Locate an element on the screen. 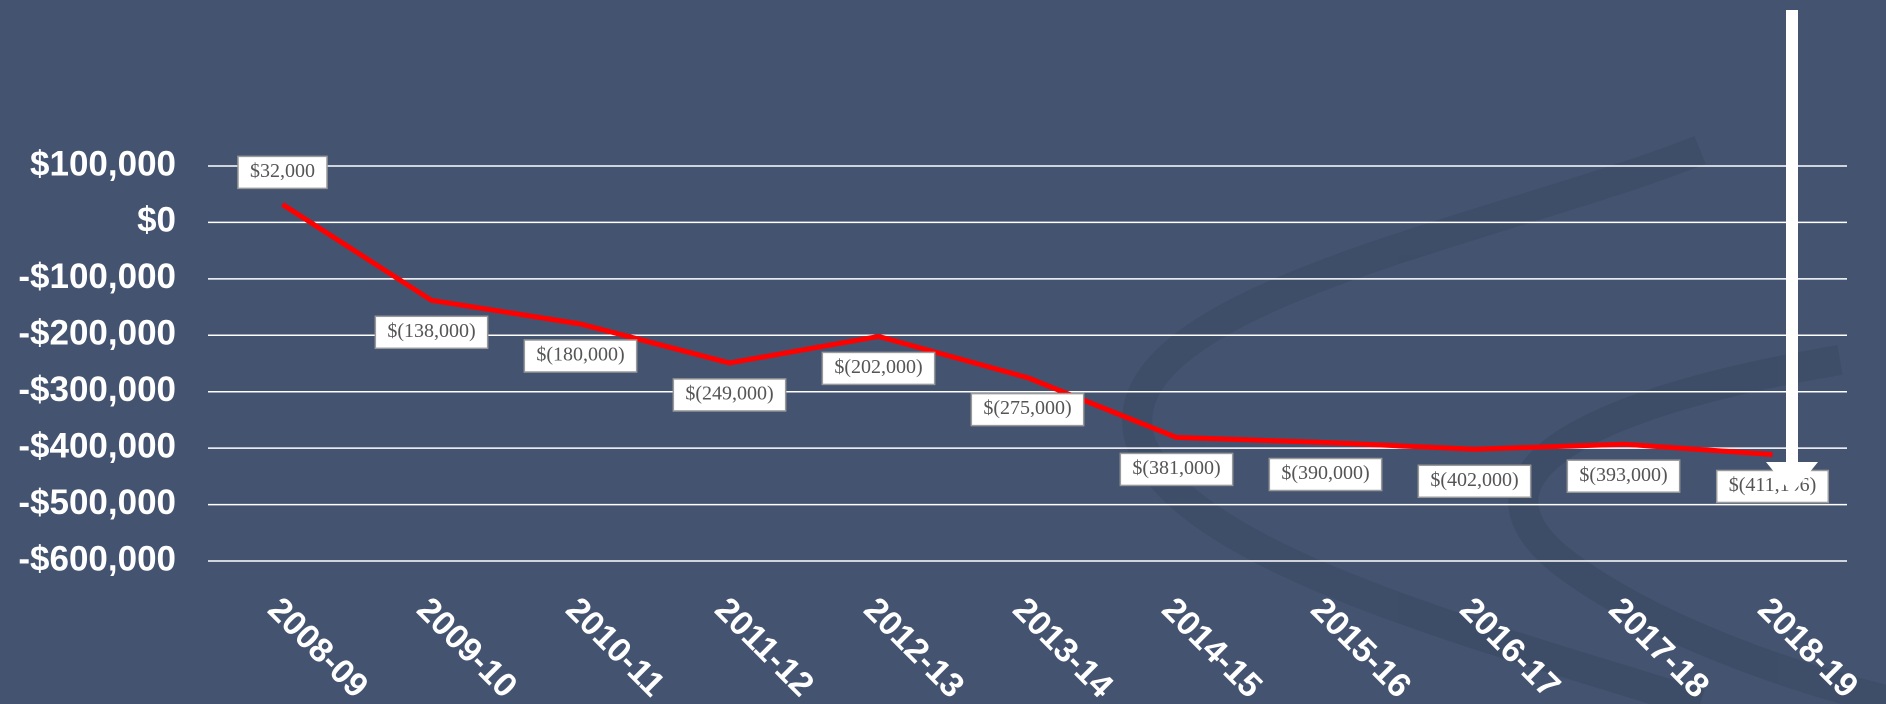 The height and width of the screenshot is (704, 1886). data-label-text: $(402,000) is located at coordinates (1474, 480).